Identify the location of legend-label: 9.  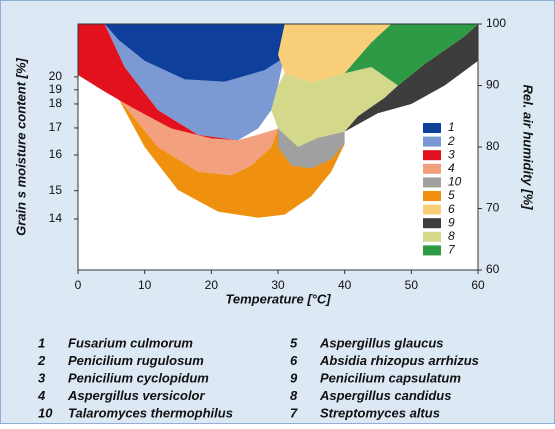
(451, 222).